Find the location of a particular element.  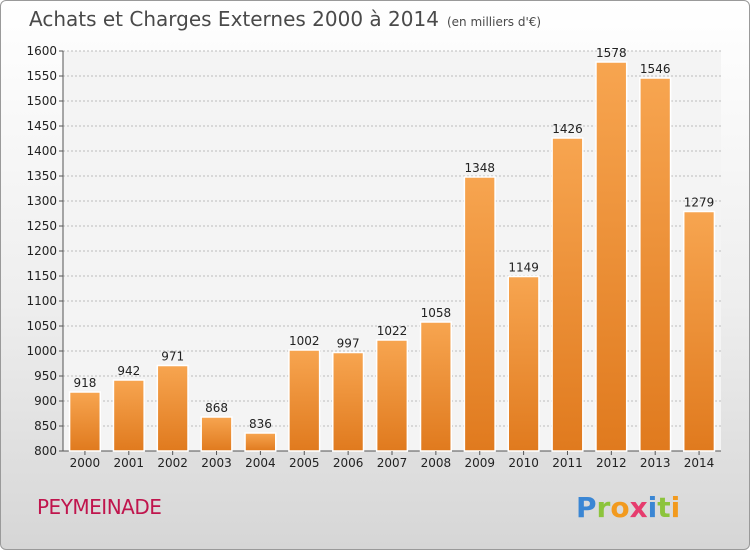

x-tick-label: 2008 is located at coordinates (436, 463).